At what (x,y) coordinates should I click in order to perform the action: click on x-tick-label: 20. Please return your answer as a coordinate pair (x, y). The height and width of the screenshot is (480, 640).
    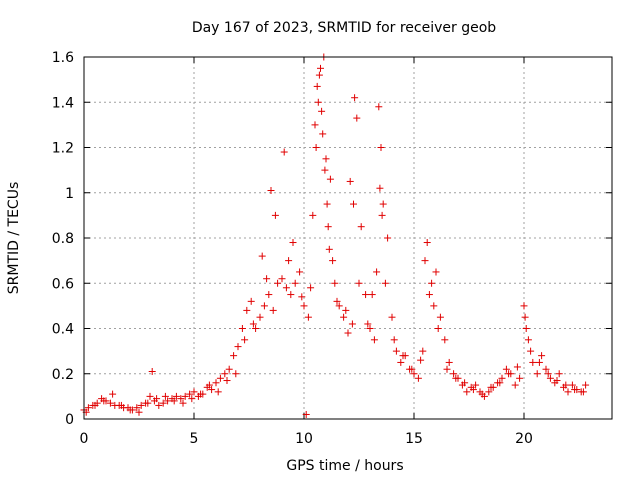
    Looking at the image, I should click on (524, 439).